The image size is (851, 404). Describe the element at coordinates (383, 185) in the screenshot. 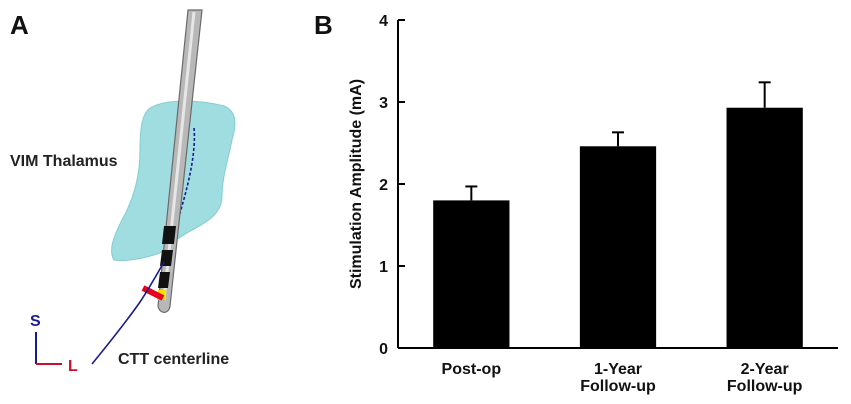

I see `y-tick-label: 2` at that location.